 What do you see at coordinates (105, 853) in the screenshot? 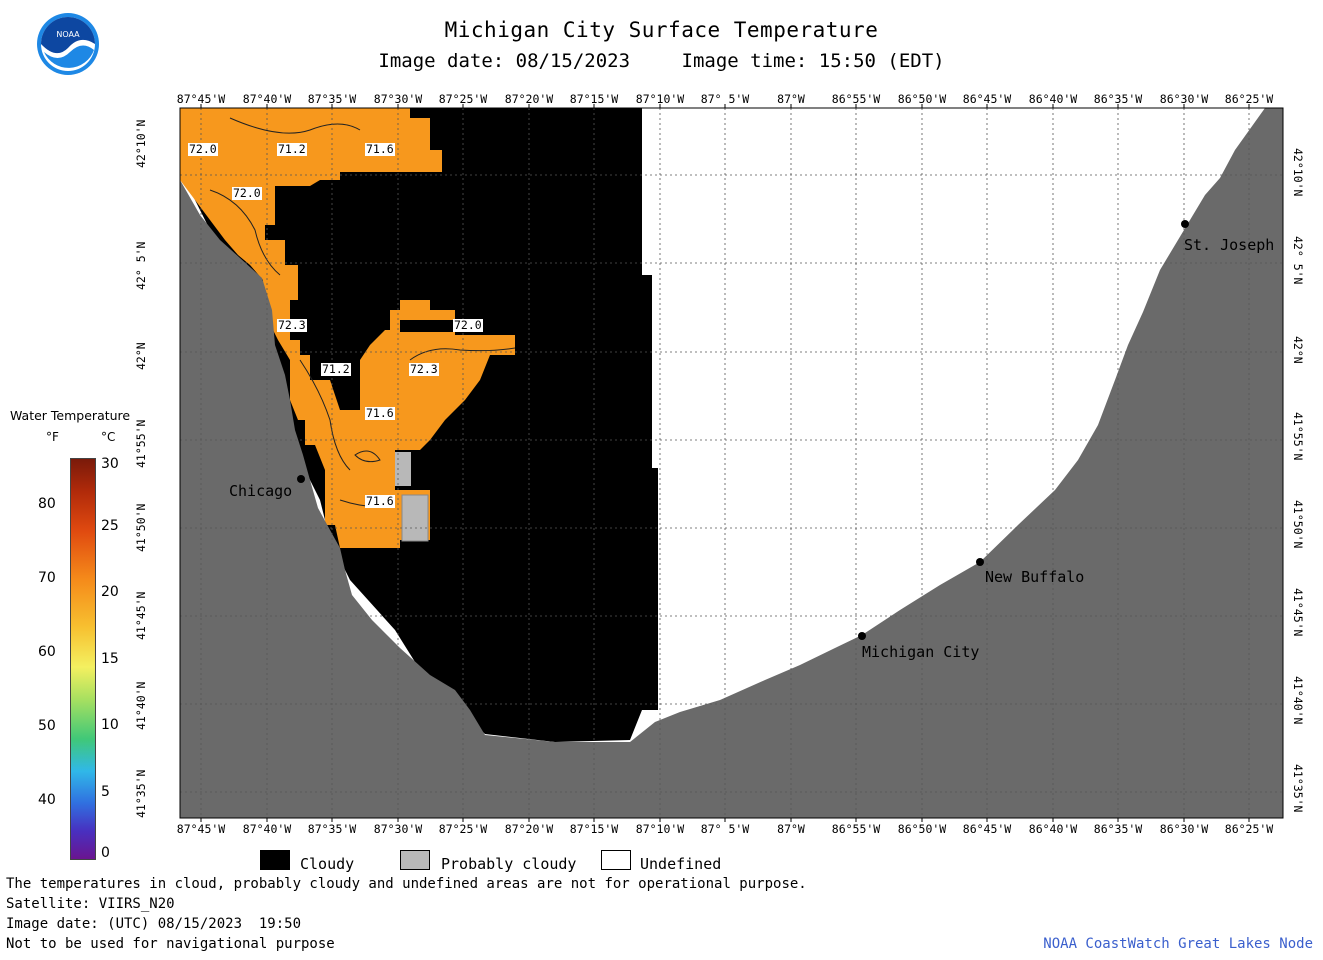
I see `c-tick: 0` at bounding box center [105, 853].